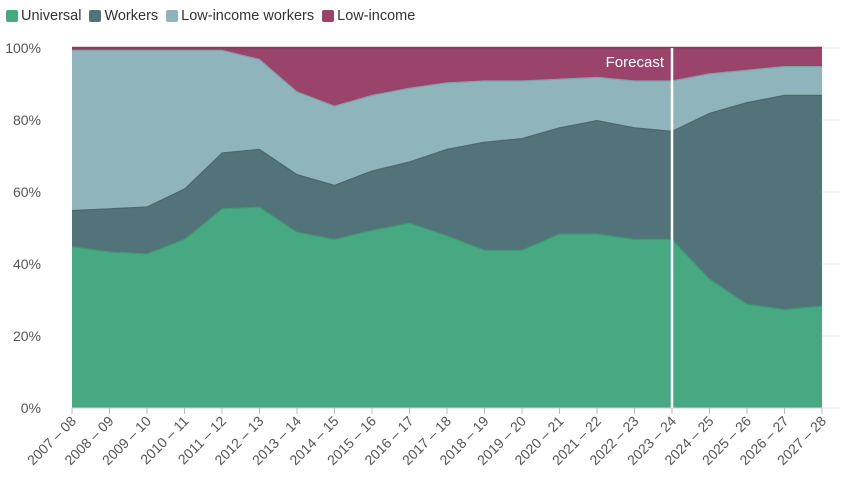 Image resolution: width=848 pixels, height=486 pixels. I want to click on legend-label: Universal, so click(51, 16).